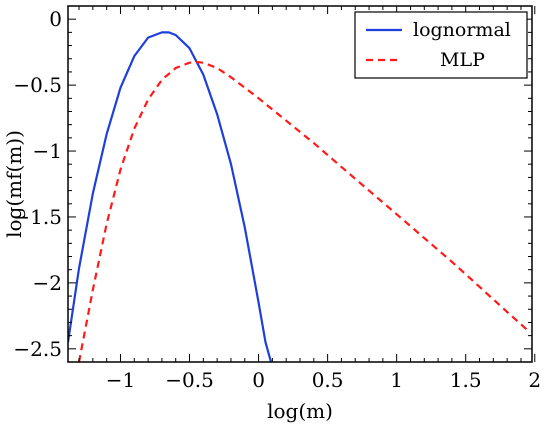 This screenshot has width=546, height=434. I want to click on x-tick-label: −1, so click(120, 380).